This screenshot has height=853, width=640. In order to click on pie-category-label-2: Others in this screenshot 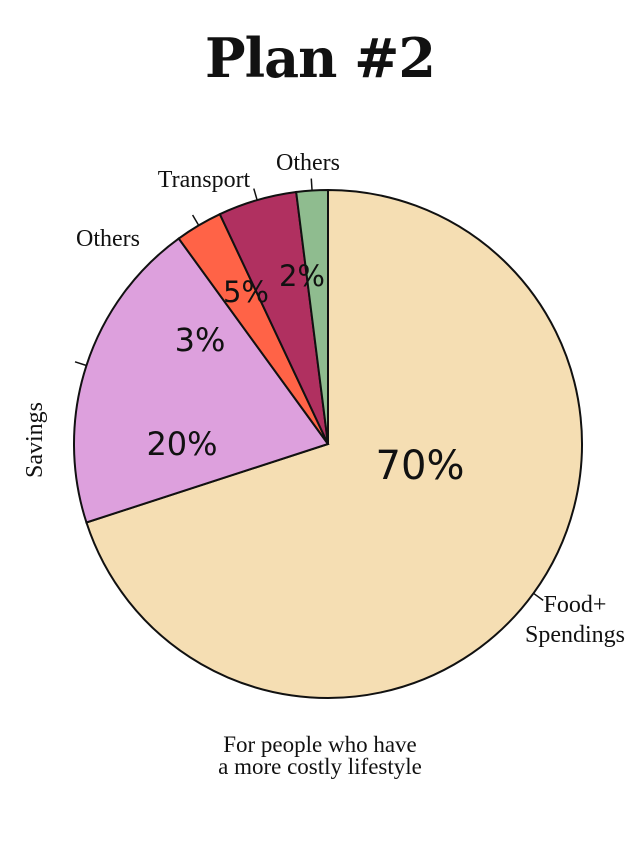, I will do `click(108, 239)`.